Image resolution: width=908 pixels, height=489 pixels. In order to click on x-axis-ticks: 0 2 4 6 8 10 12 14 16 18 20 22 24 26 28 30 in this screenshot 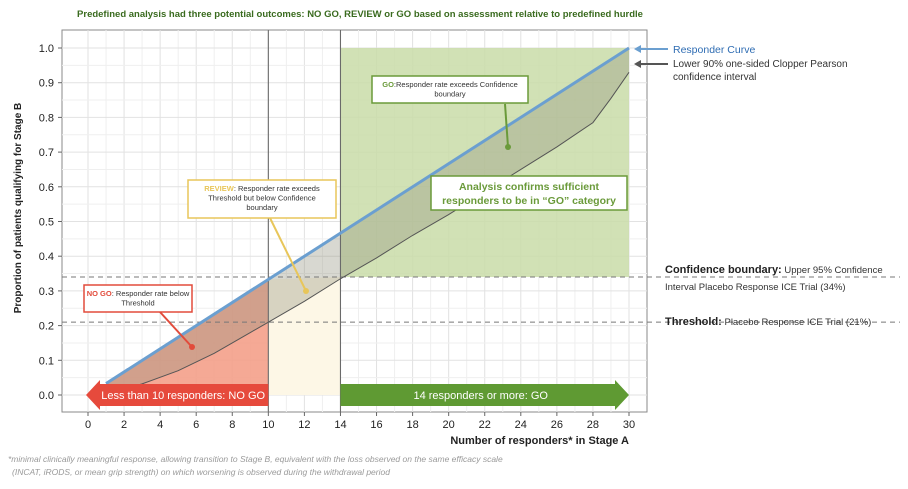, I will do `click(360, 421)`.